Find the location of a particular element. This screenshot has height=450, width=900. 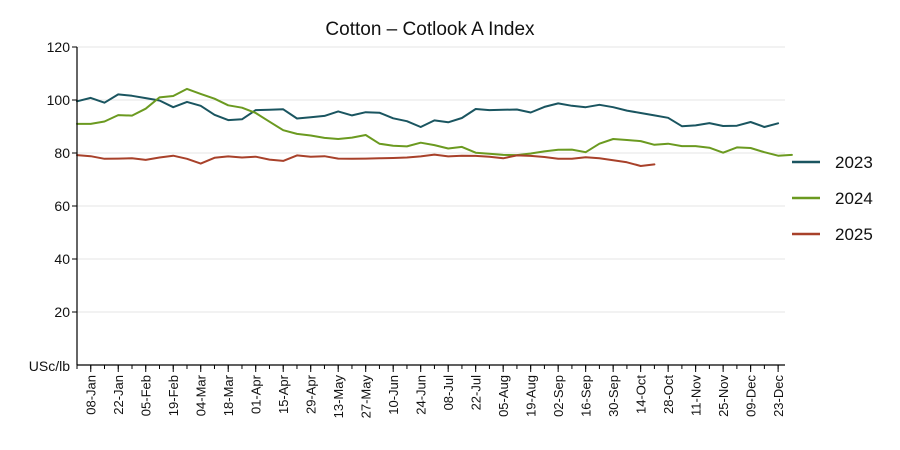

x-tick-label: 01-Apr is located at coordinates (256, 394).